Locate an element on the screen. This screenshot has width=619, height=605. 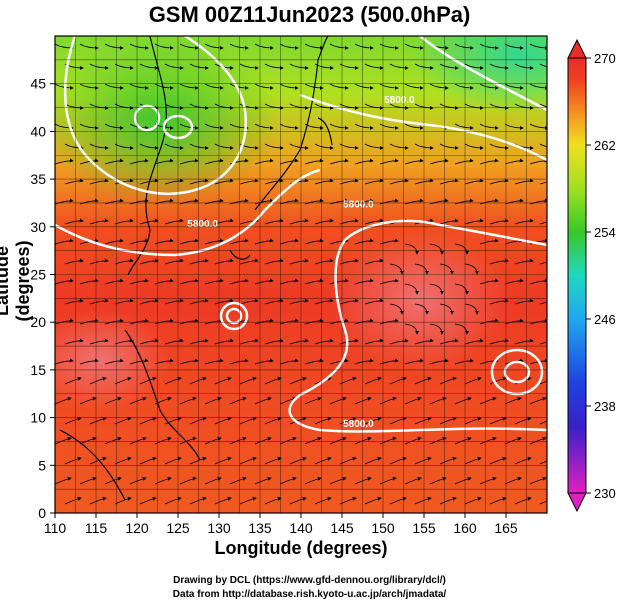
chart-title: GSM 00Z11Jun2023 (500.0hPa) is located at coordinates (309, 14).